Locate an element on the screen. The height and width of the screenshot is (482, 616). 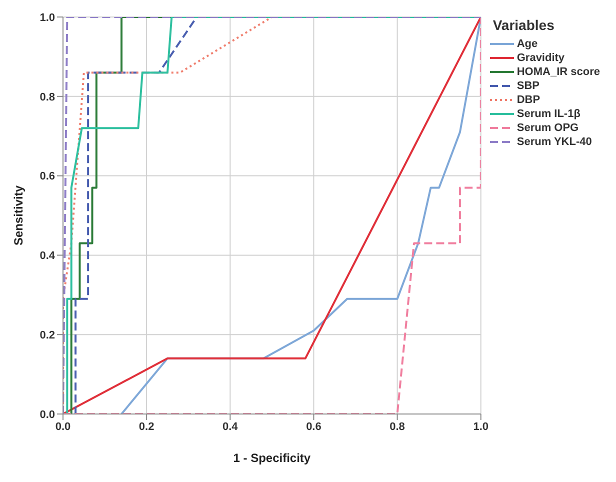
y-axis-title: Sensitivity is located at coordinates (18, 215).